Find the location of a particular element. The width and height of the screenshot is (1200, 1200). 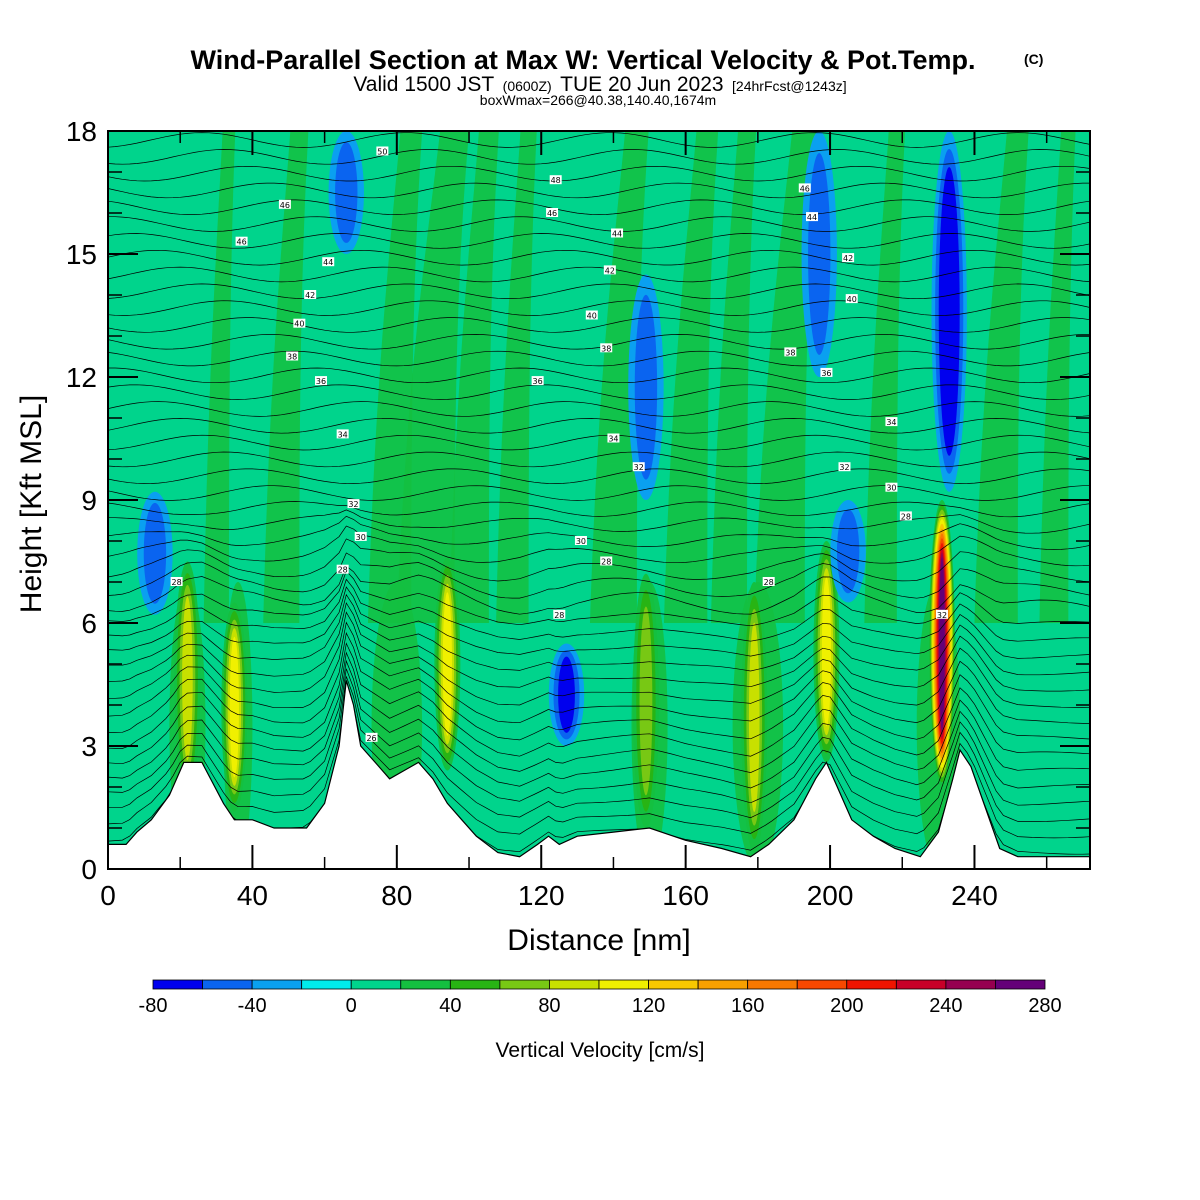

x-axis-label: Distance [nm] is located at coordinates (598, 940).